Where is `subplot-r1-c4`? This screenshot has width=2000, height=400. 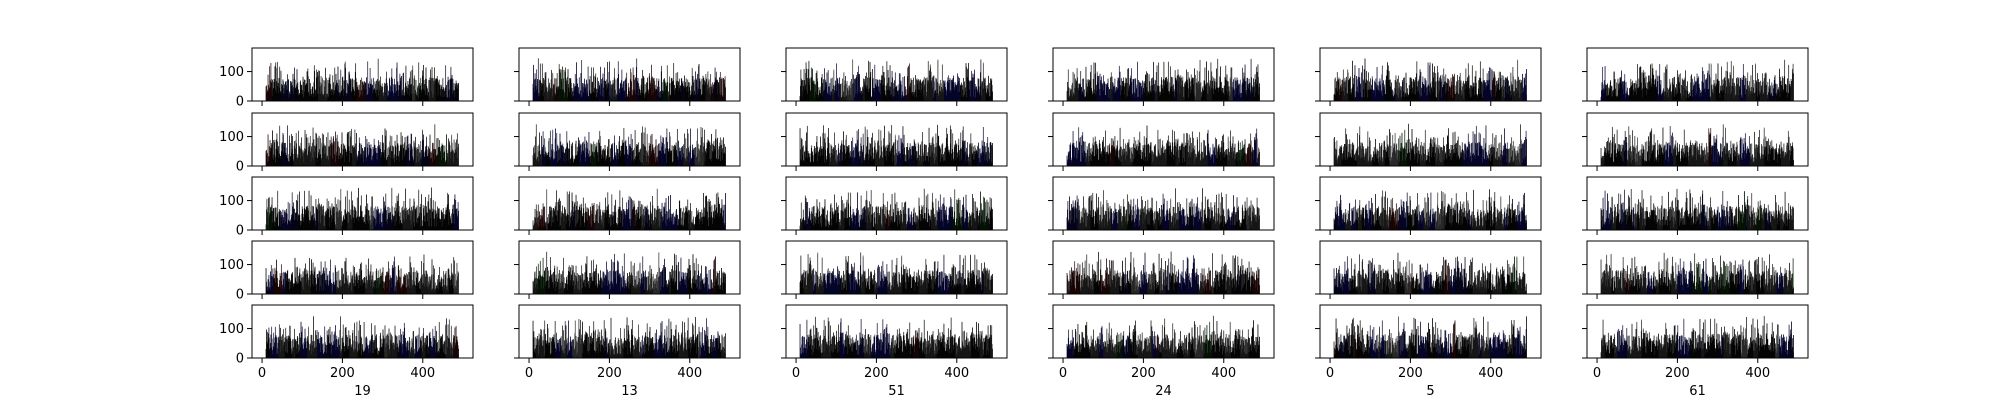
subplot-r1-c4 is located at coordinates (1161, 76).